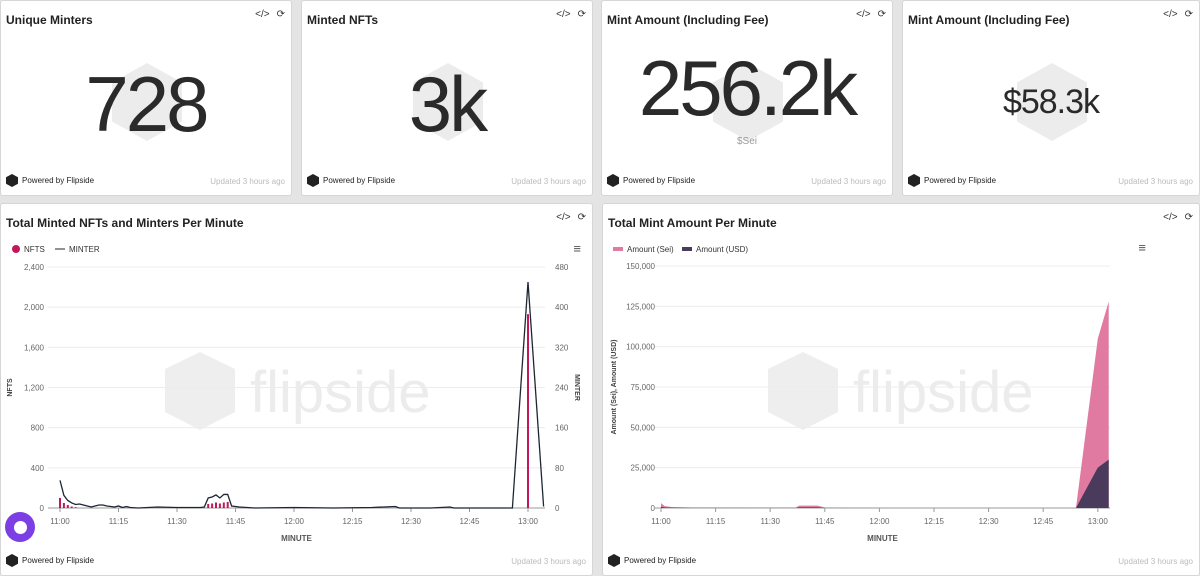 This screenshot has width=1200, height=576. Describe the element at coordinates (1051, 102) in the screenshot. I see `stat-value: $58.3k` at that location.